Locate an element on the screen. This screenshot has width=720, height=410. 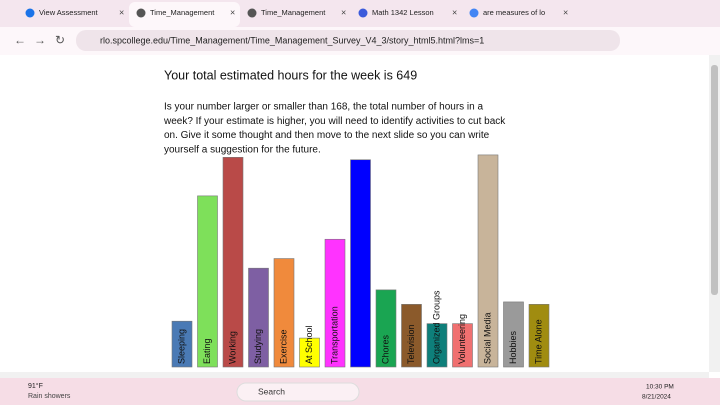
forward: → is located at coordinates (40, 40).